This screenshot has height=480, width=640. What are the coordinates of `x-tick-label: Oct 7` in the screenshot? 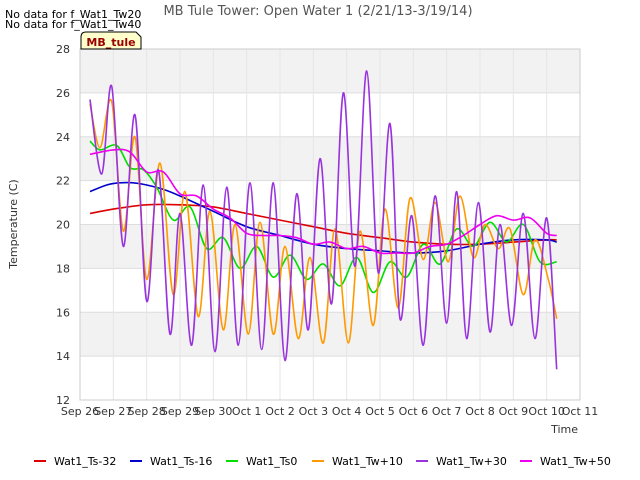 It's located at (447, 411).